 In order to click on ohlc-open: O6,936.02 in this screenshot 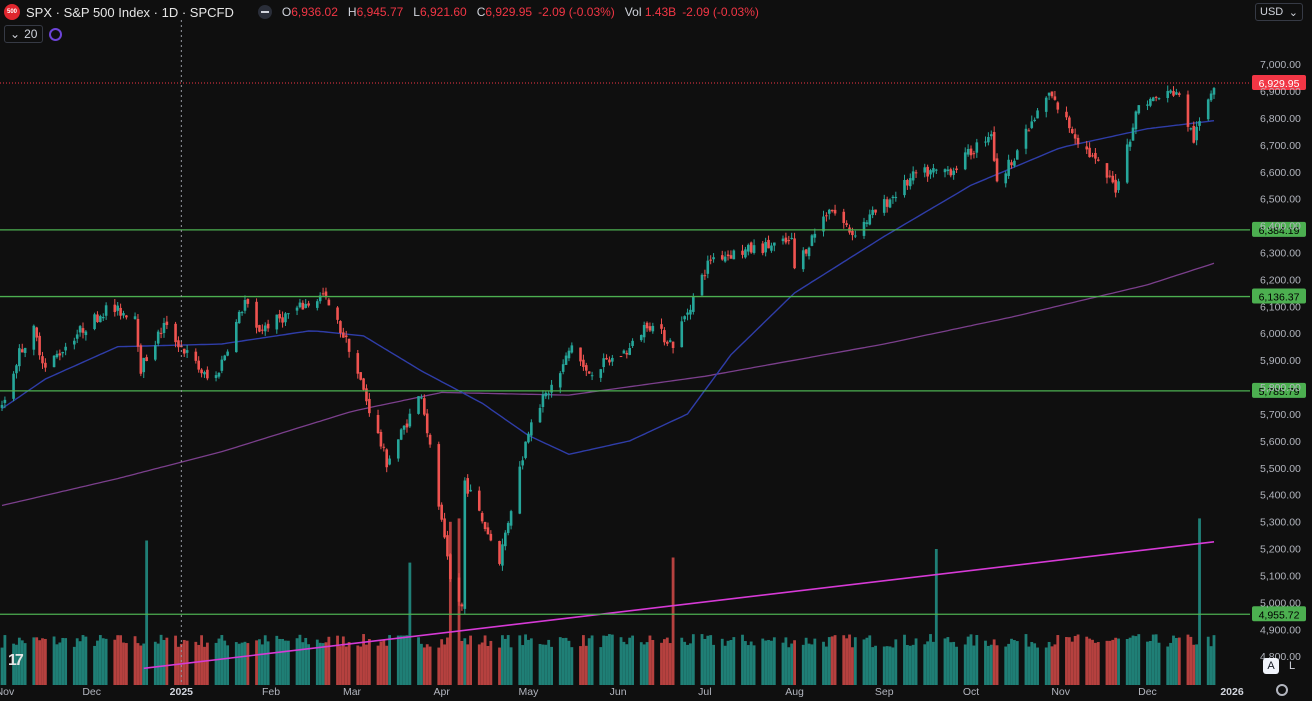, I will do `click(309, 12)`.